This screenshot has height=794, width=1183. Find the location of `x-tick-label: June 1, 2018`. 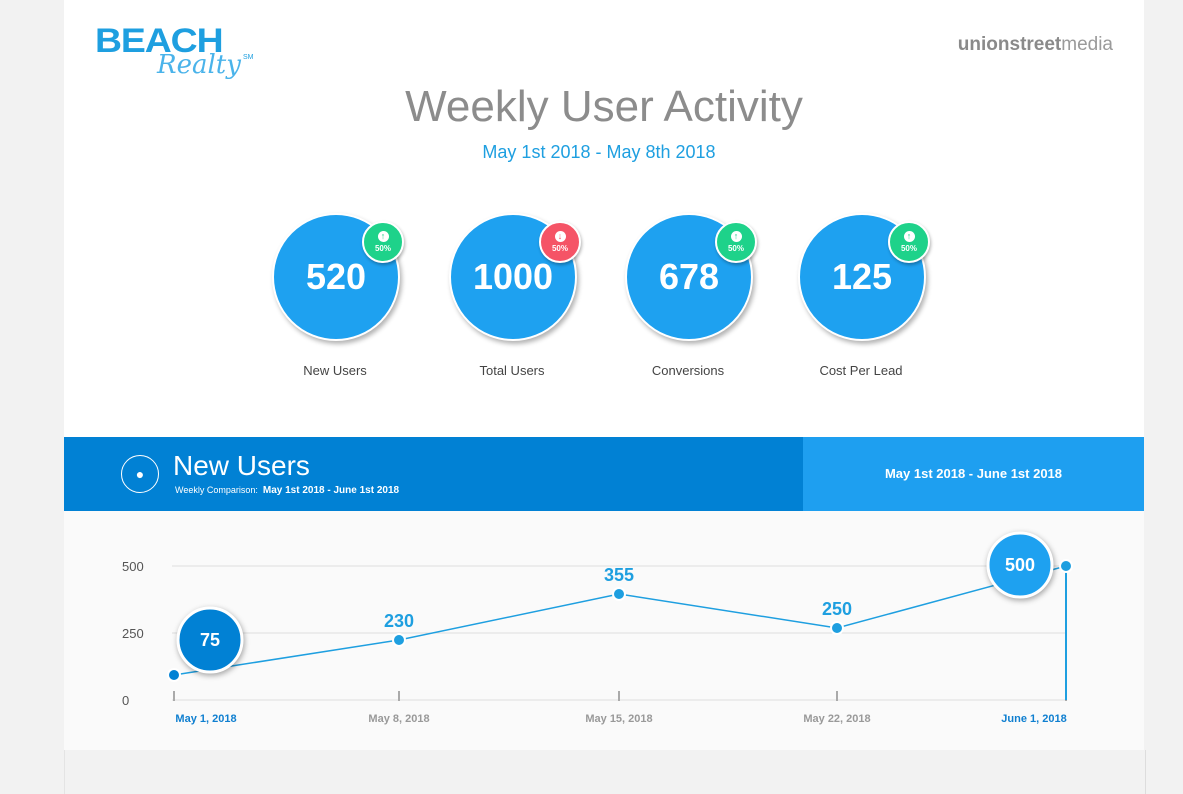

x-tick-label: June 1, 2018 is located at coordinates (1033, 719).